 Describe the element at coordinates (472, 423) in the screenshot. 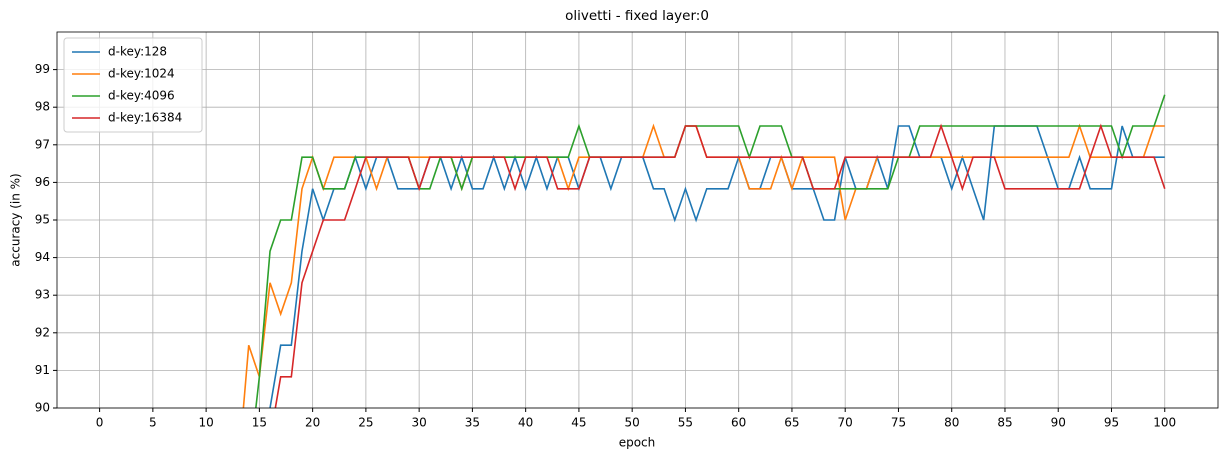

I see `x-tick-label: 35` at that location.